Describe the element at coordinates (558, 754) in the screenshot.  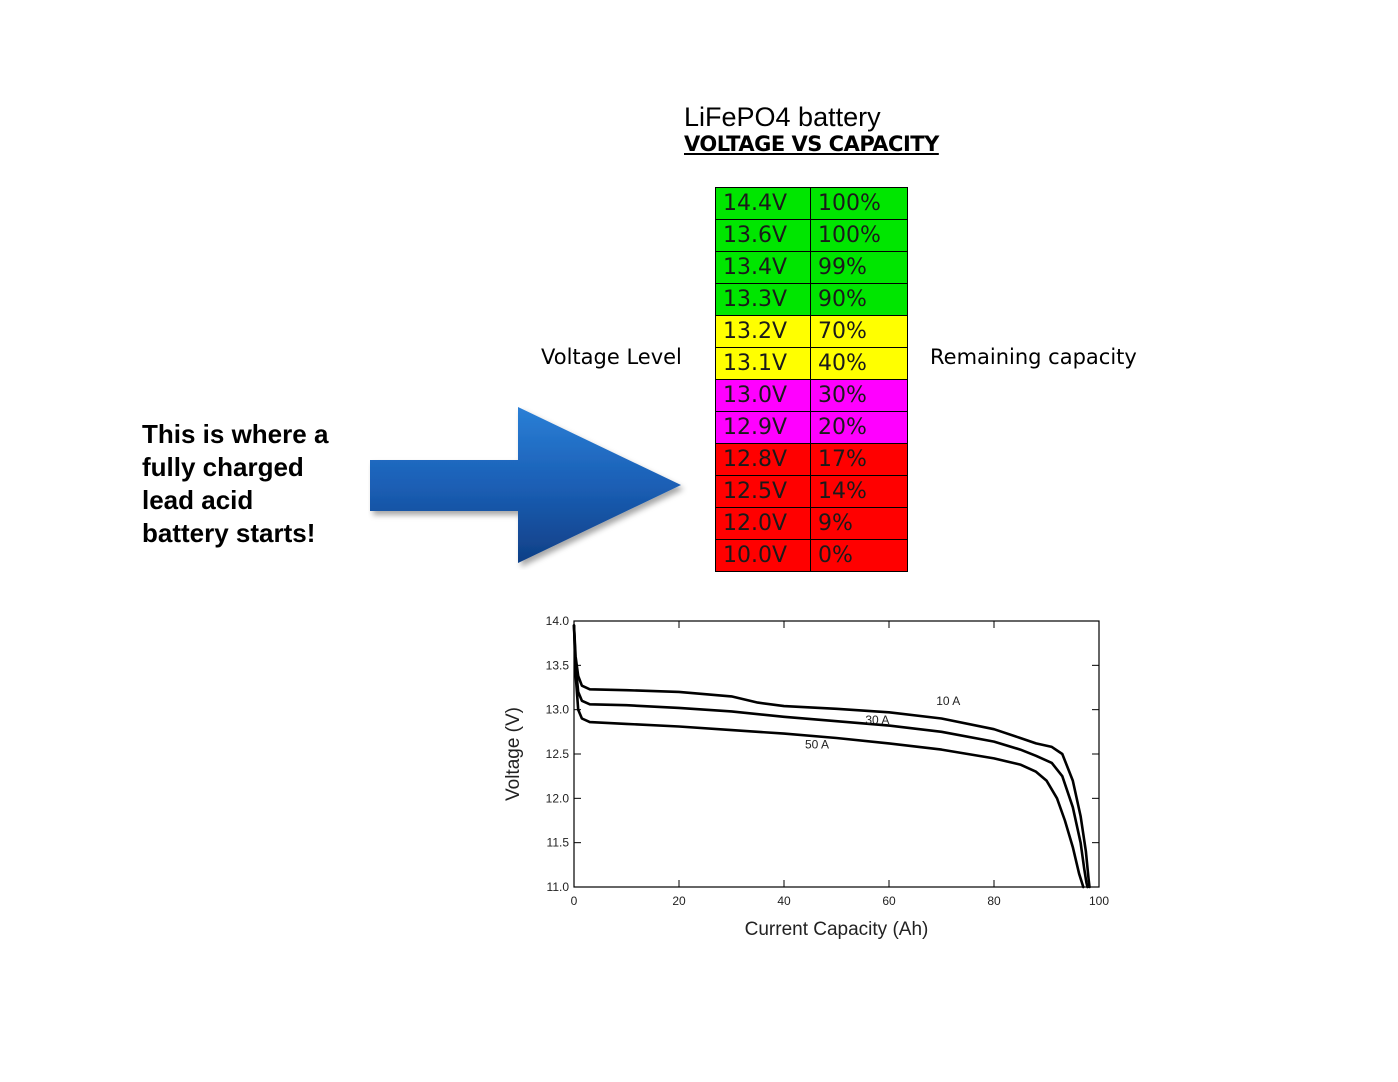
I see `y-tick-label: 12.5` at that location.